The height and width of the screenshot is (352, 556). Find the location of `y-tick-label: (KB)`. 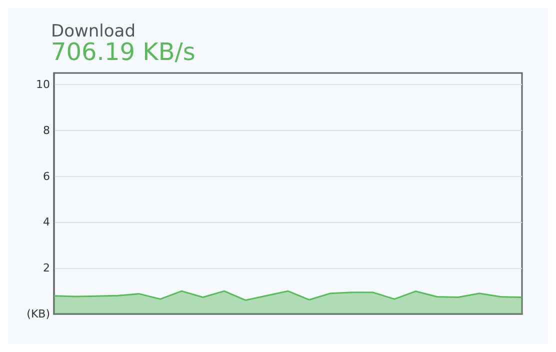

y-tick-label: (KB) is located at coordinates (38, 314).